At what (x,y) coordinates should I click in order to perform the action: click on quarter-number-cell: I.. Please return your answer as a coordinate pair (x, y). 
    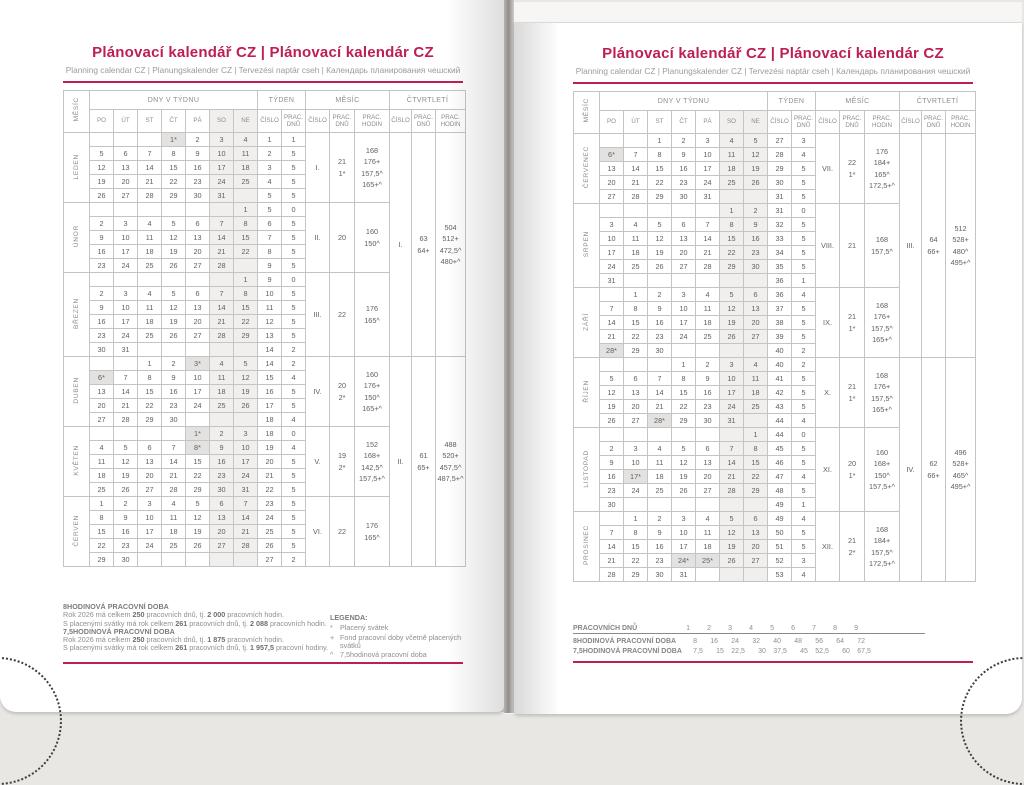
    Looking at the image, I should click on (401, 244).